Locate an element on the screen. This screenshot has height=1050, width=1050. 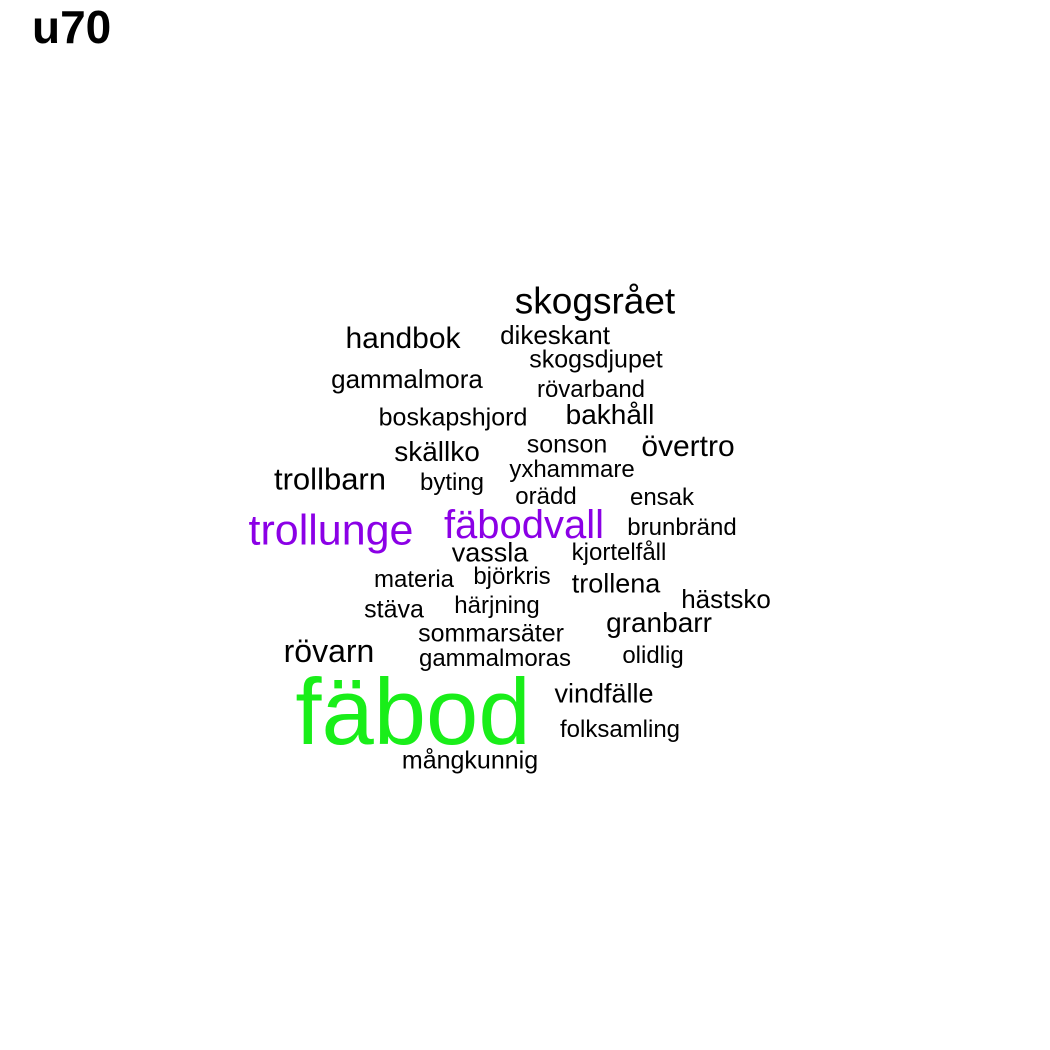
word-trollunge: trollunge is located at coordinates (331, 530).